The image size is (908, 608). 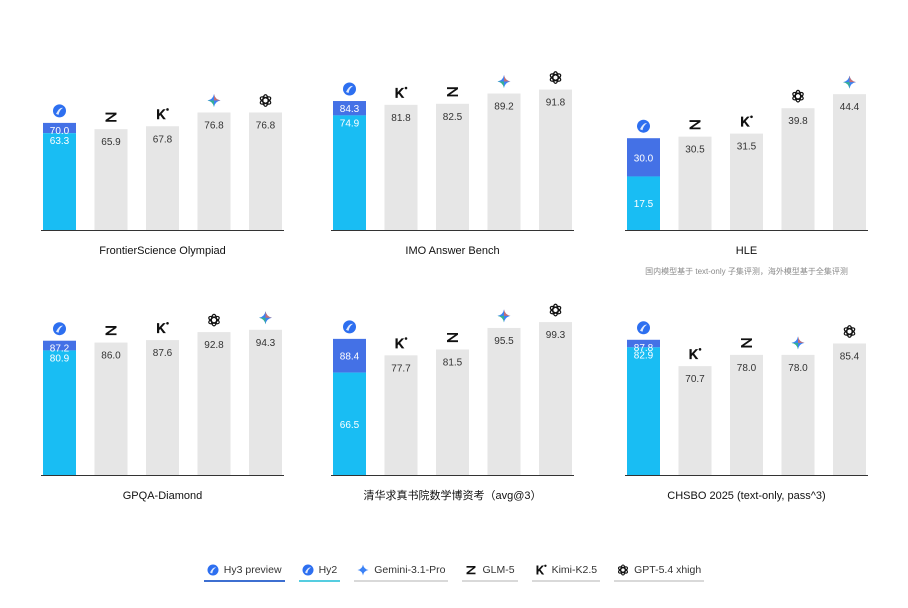 What do you see at coordinates (504, 107) in the screenshot?
I see `data-label-gemini-3-1-pro: 89.2` at bounding box center [504, 107].